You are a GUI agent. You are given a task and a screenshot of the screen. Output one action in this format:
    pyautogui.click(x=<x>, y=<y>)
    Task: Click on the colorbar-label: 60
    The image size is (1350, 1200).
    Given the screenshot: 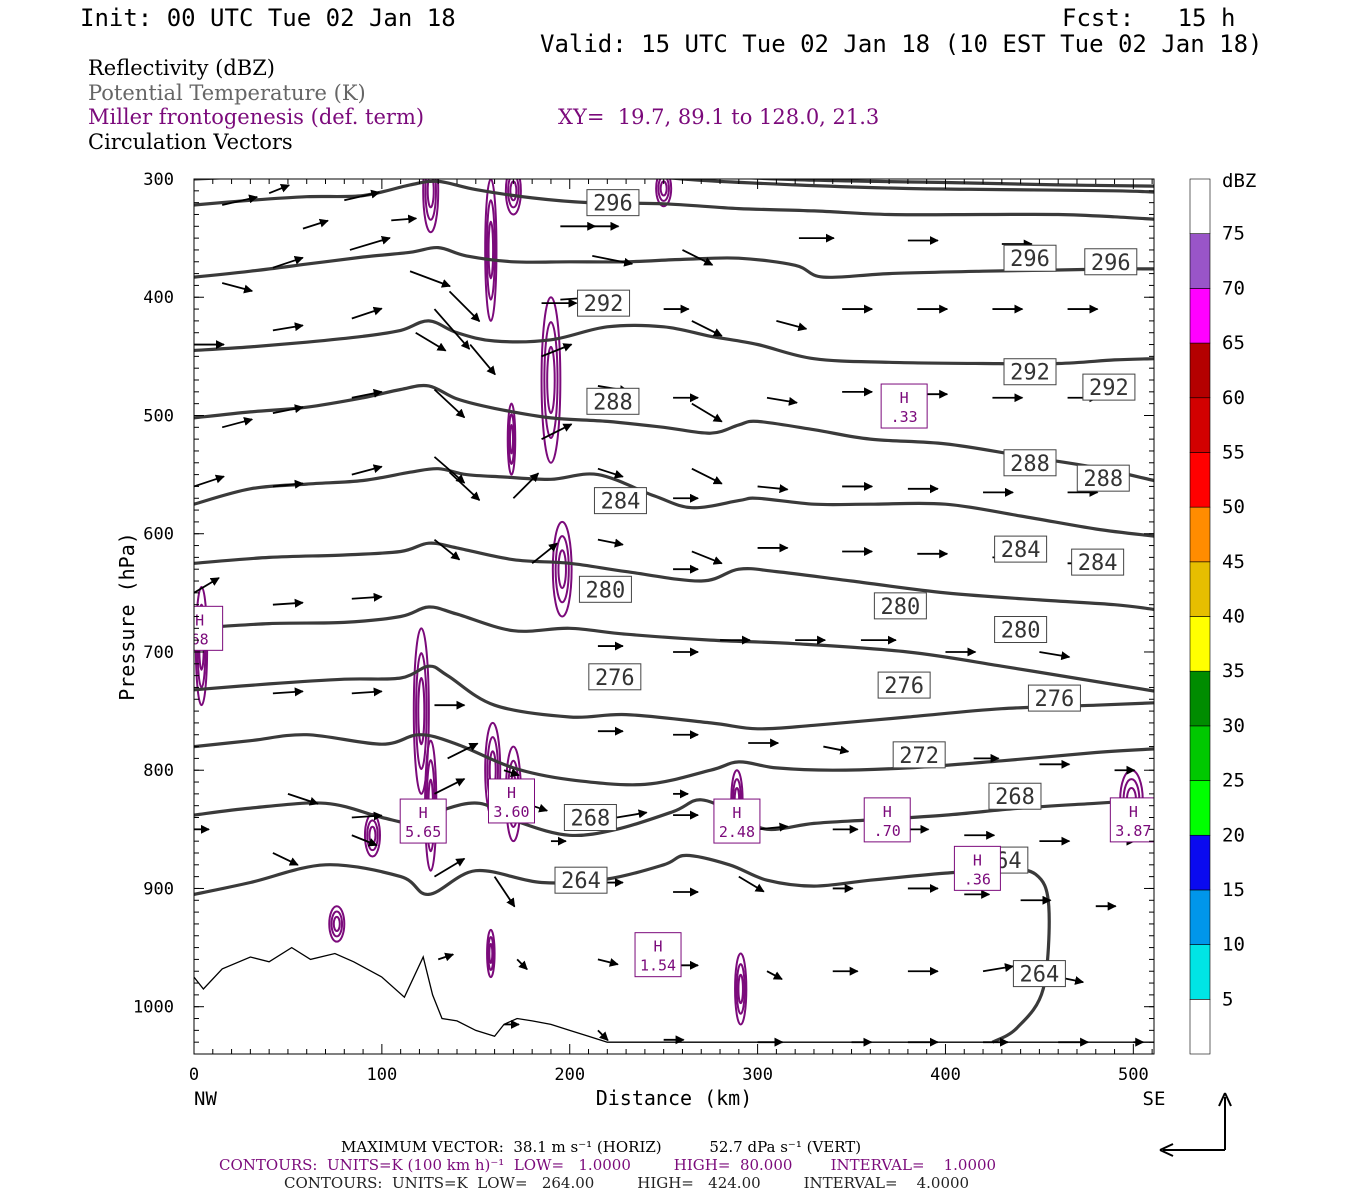 What is the action you would take?
    pyautogui.click(x=1233, y=398)
    